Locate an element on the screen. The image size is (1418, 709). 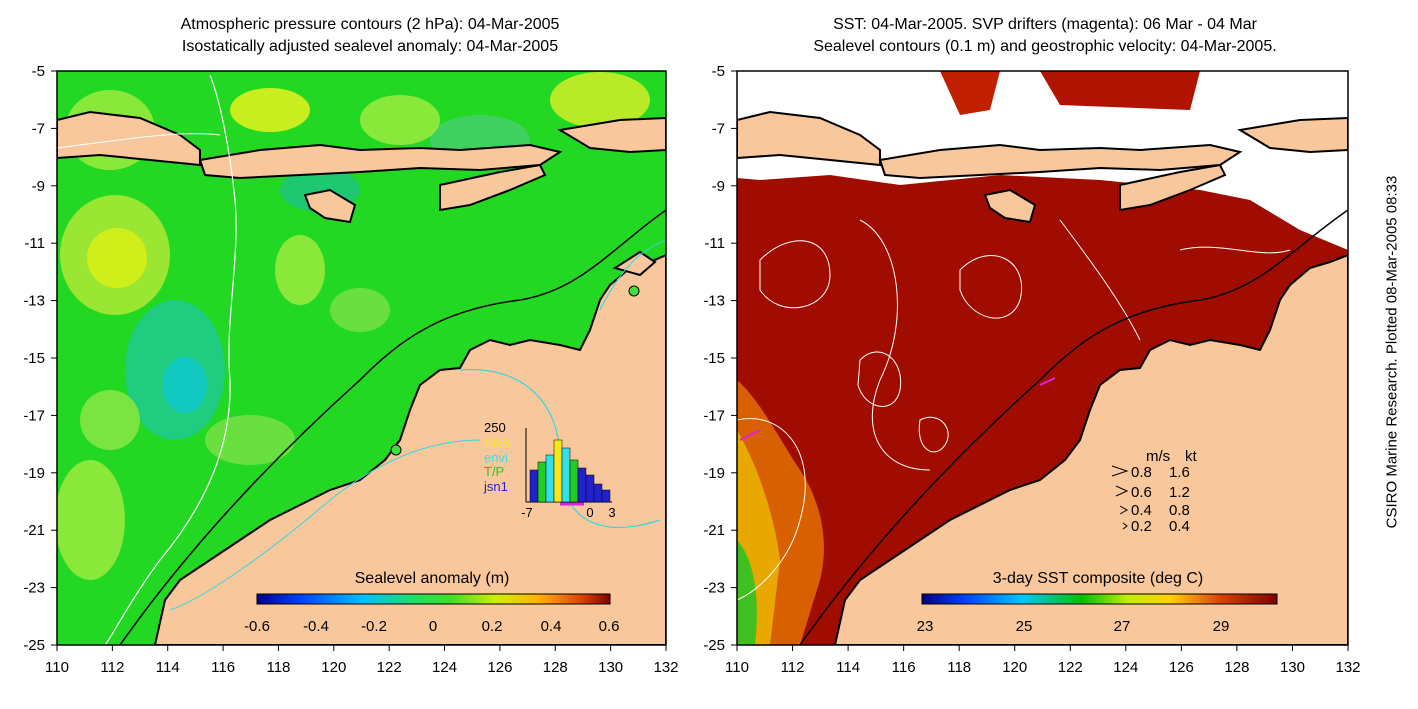
right-colorbar-tick: 27 is located at coordinates (1122, 626).